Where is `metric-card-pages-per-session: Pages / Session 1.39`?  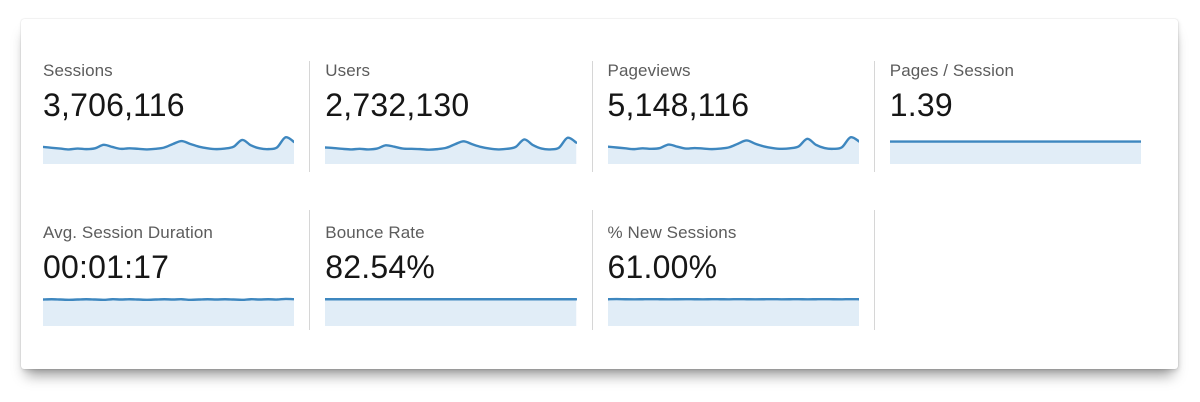 metric-card-pages-per-session: Pages / Session 1.39 is located at coordinates (1014, 116).